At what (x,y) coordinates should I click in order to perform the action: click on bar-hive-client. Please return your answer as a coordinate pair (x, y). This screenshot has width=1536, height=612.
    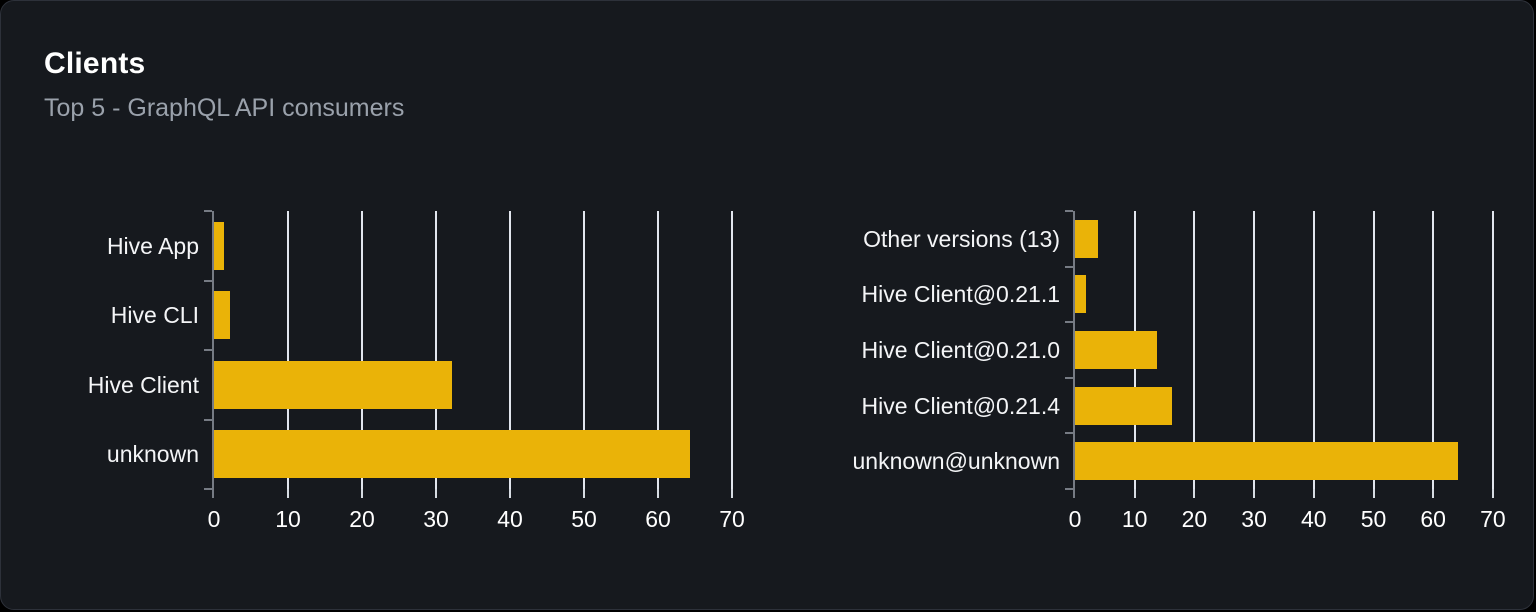
    Looking at the image, I should click on (333, 384).